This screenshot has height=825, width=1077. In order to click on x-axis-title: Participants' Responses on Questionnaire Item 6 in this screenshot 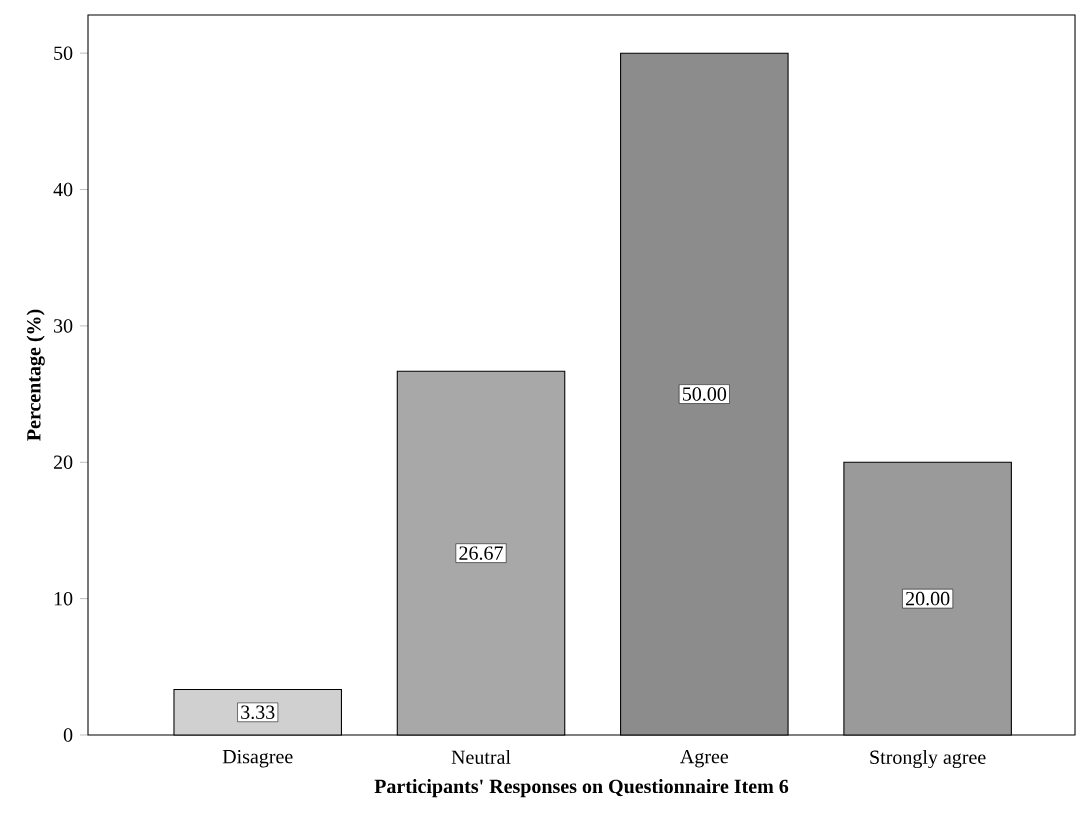, I will do `click(581, 788)`.